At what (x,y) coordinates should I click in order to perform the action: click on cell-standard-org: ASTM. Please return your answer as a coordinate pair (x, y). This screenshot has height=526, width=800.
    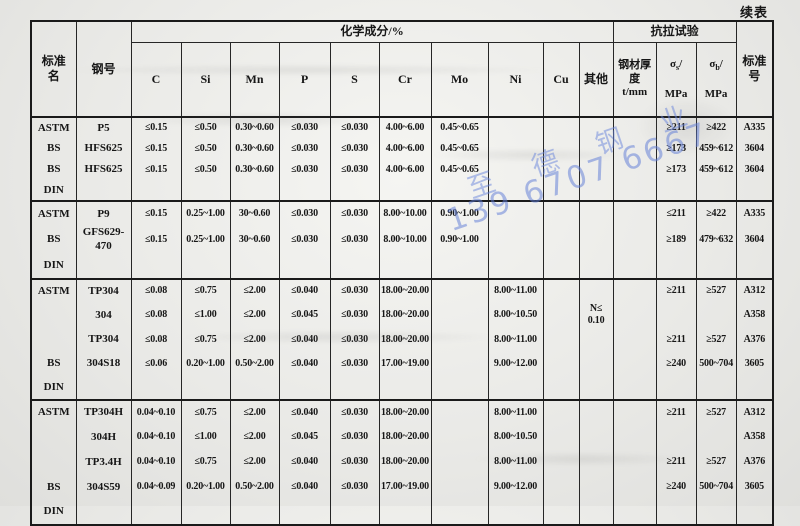
    Looking at the image, I should click on (53, 290).